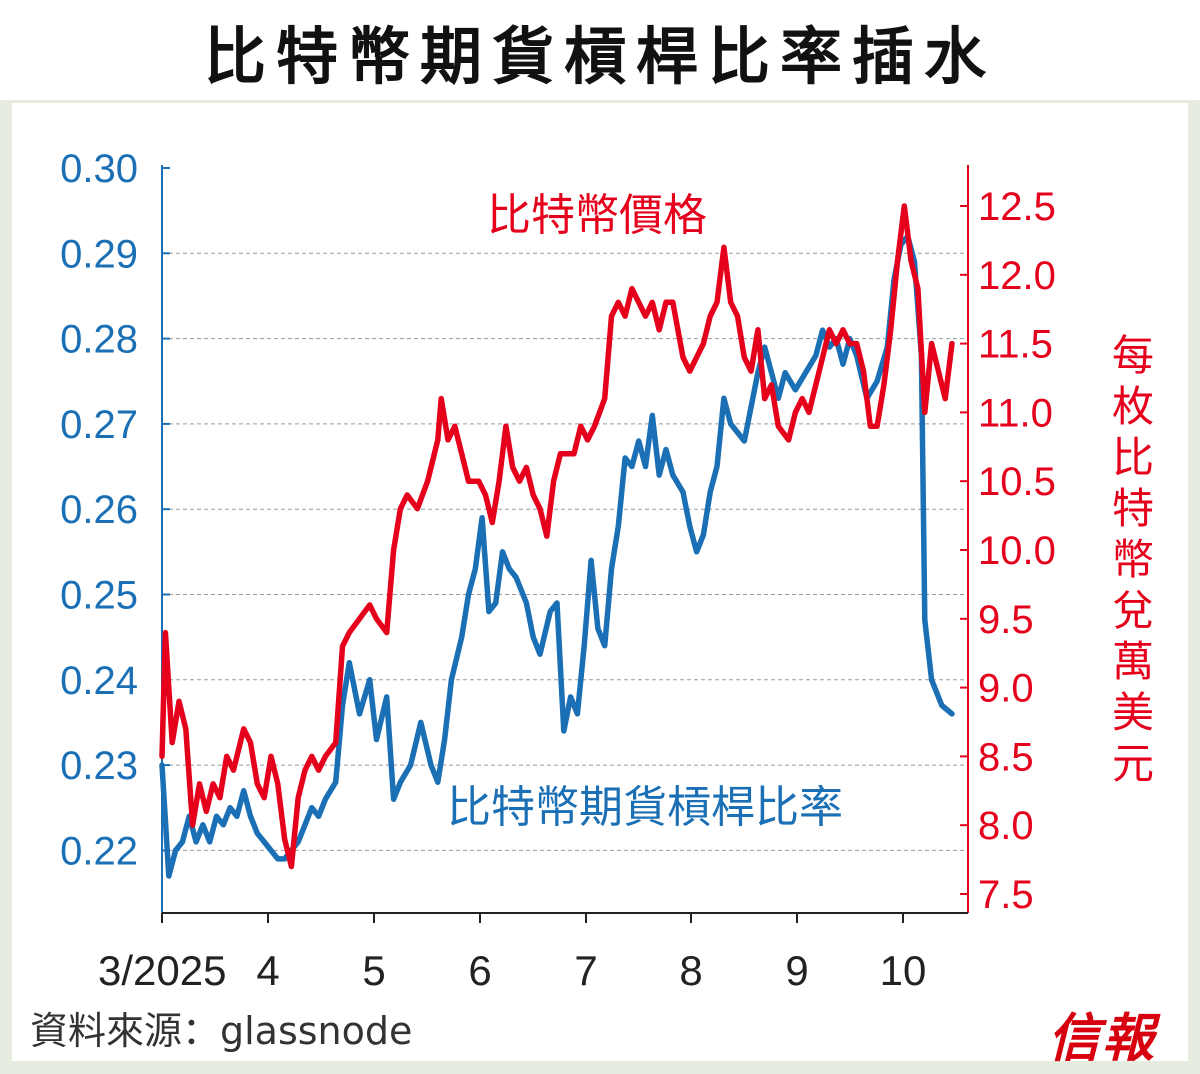  I want to click on right-tick-label: 9.5, so click(1006, 620).